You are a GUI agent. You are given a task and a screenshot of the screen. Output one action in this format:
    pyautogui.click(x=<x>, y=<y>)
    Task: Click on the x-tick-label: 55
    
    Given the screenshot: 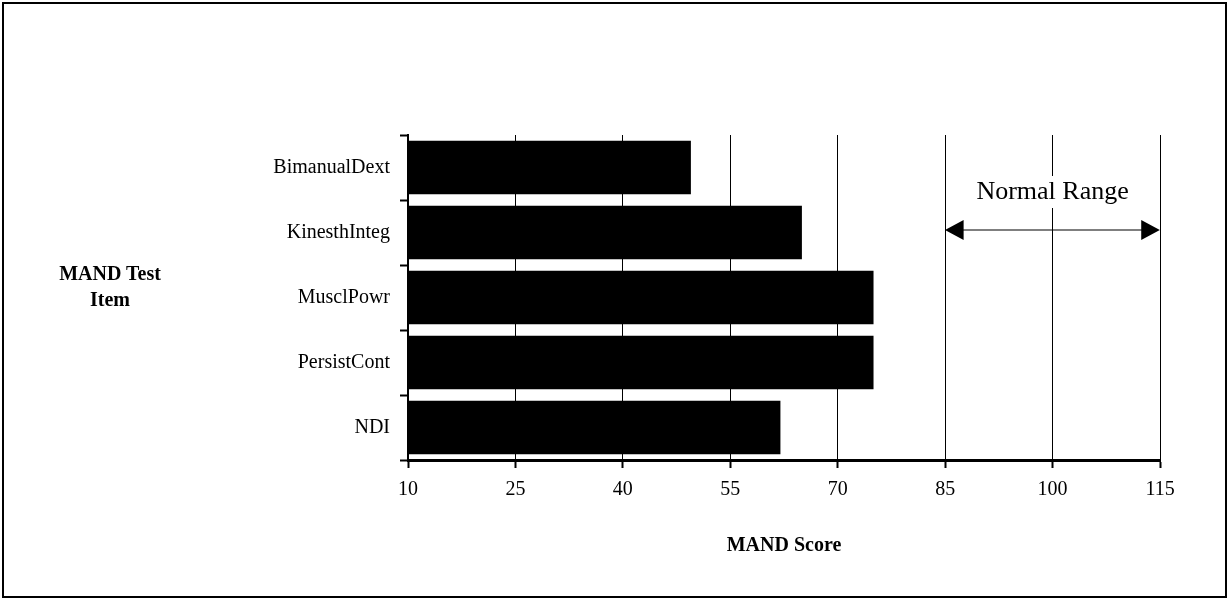 What is the action you would take?
    pyautogui.click(x=730, y=488)
    